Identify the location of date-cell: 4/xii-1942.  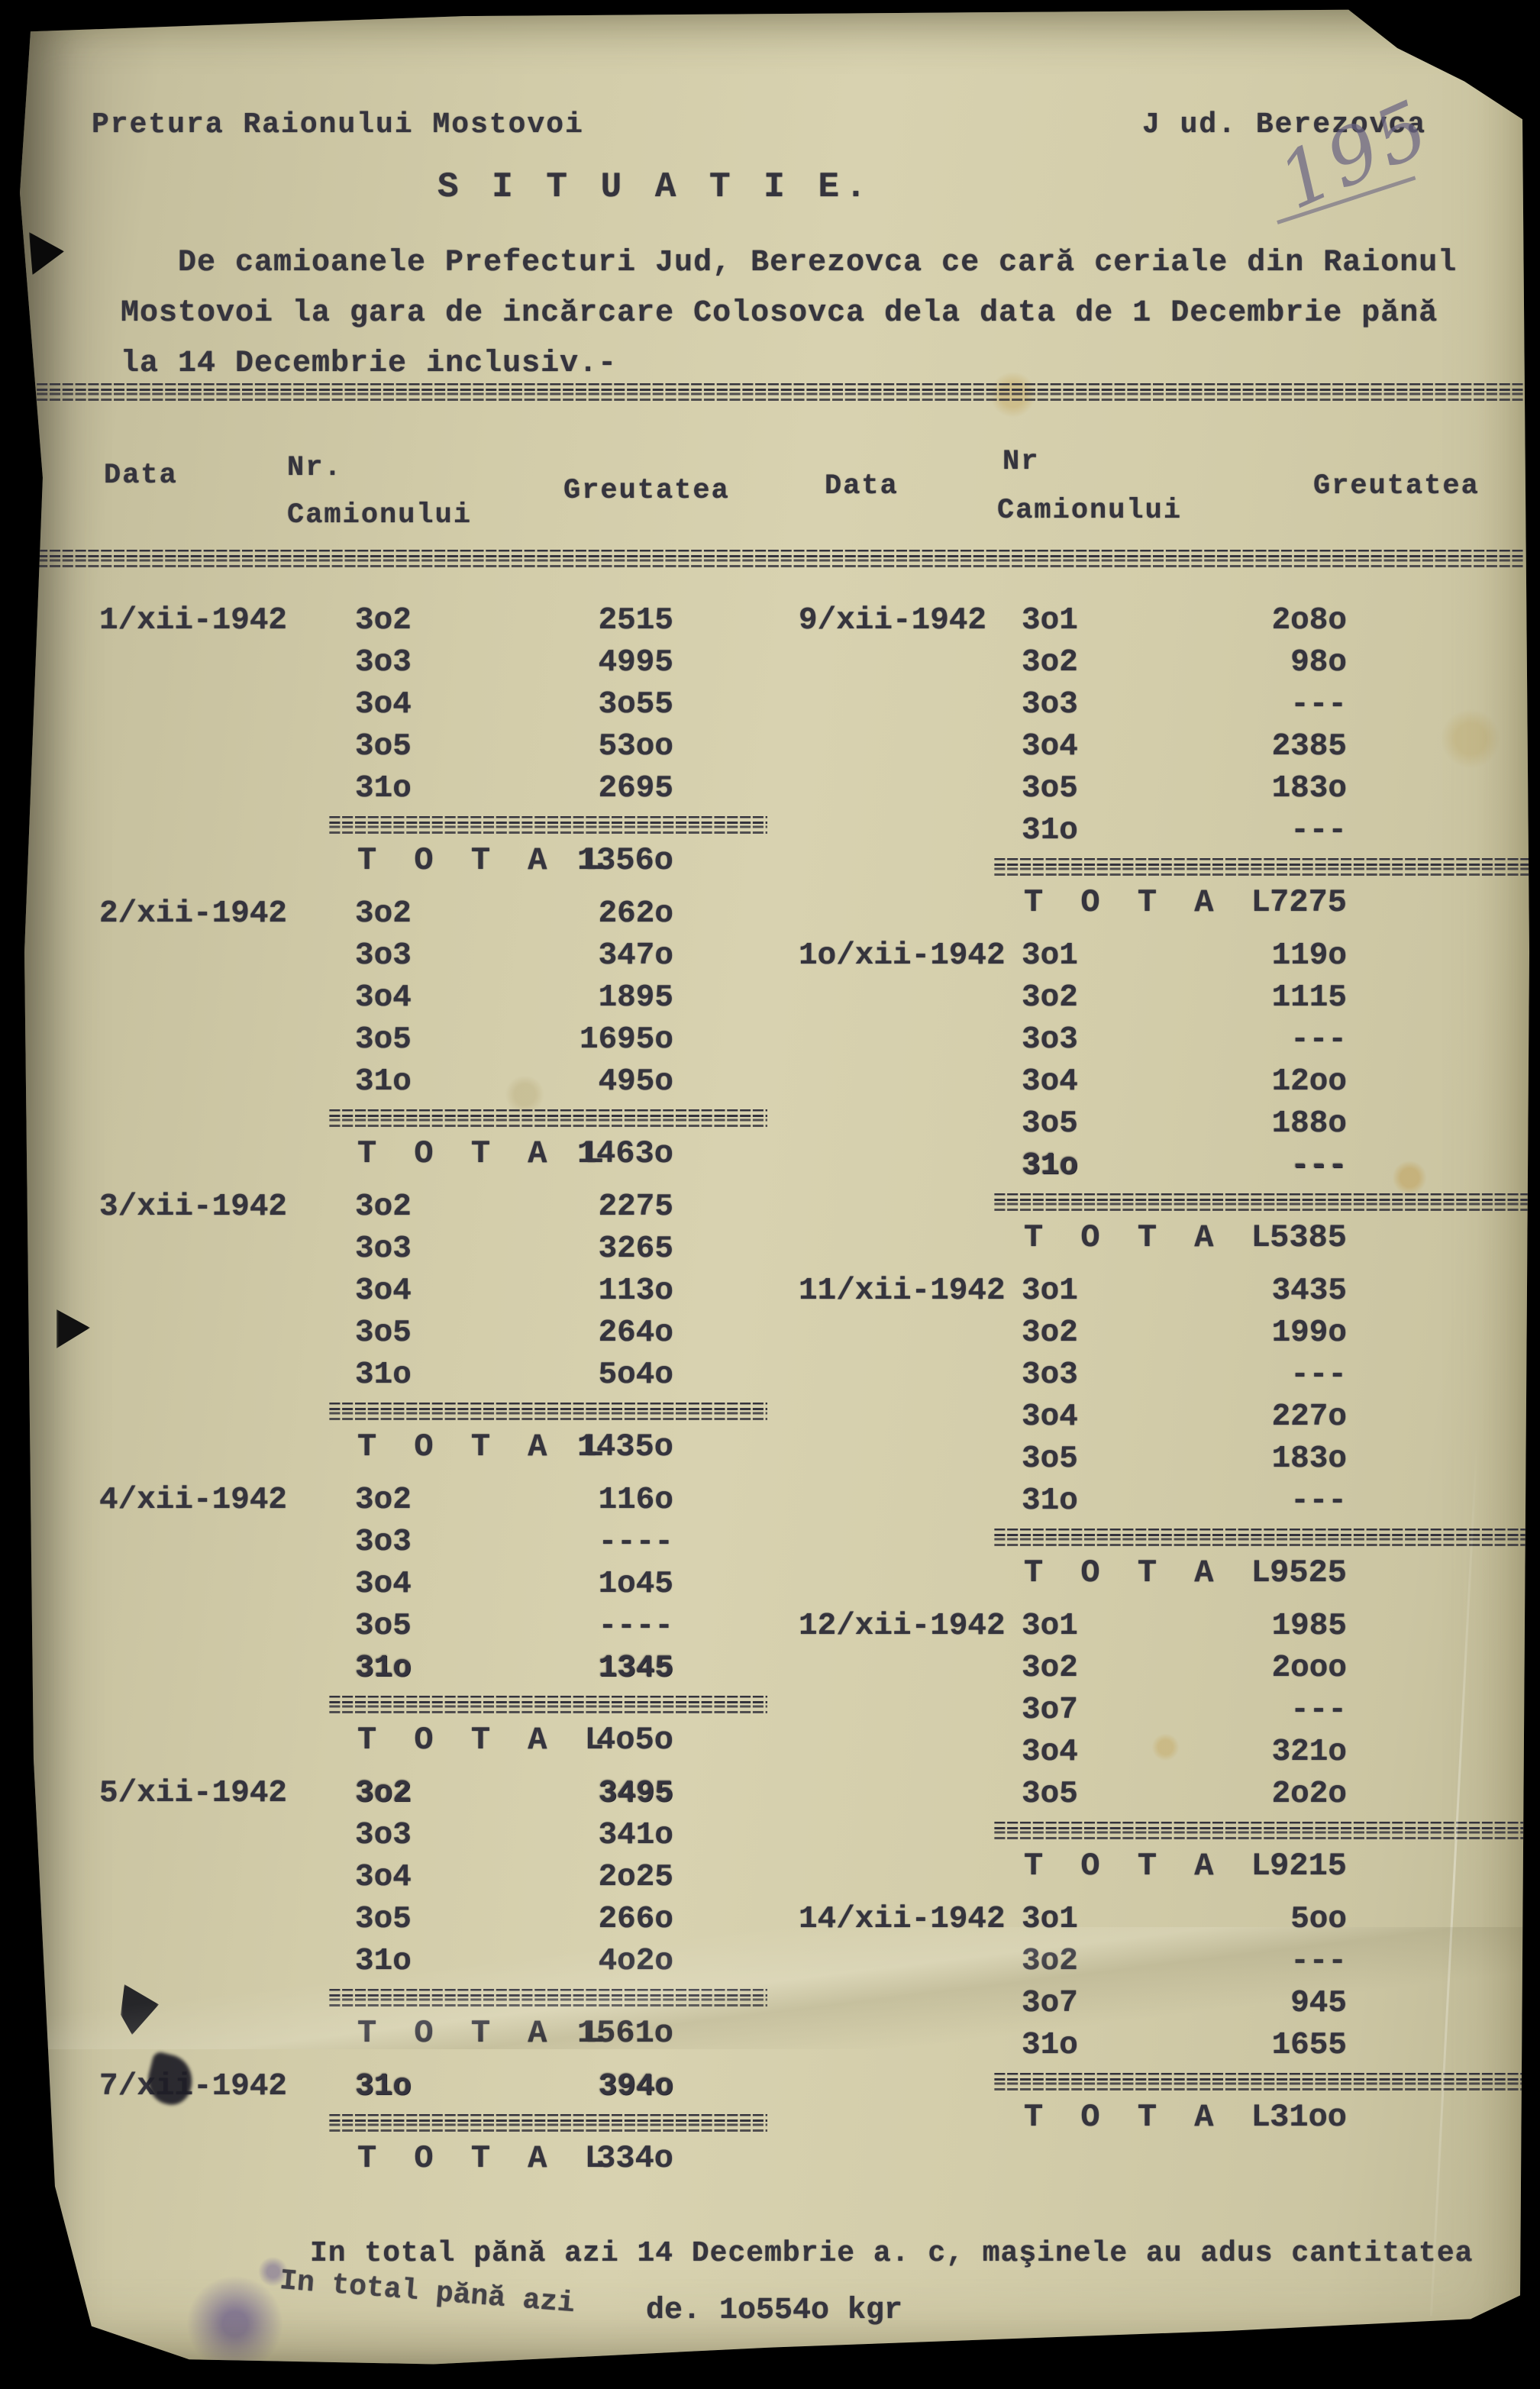
(193, 1500).